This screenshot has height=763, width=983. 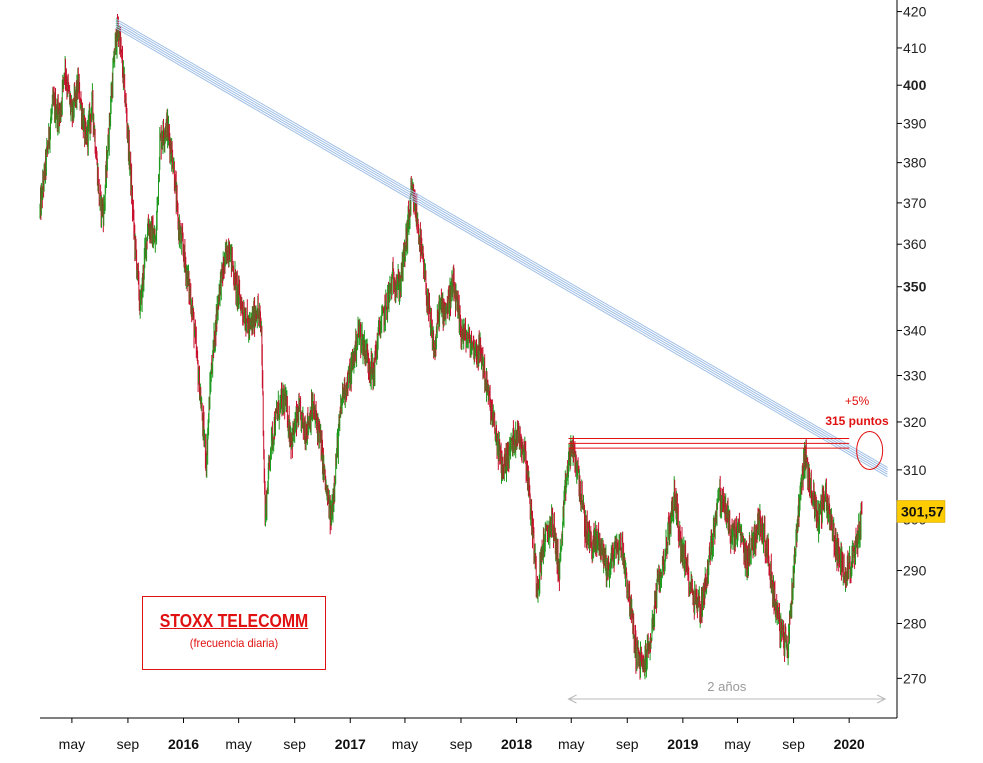 What do you see at coordinates (572, 699) in the screenshot?
I see `span-arrow-left-head` at bounding box center [572, 699].